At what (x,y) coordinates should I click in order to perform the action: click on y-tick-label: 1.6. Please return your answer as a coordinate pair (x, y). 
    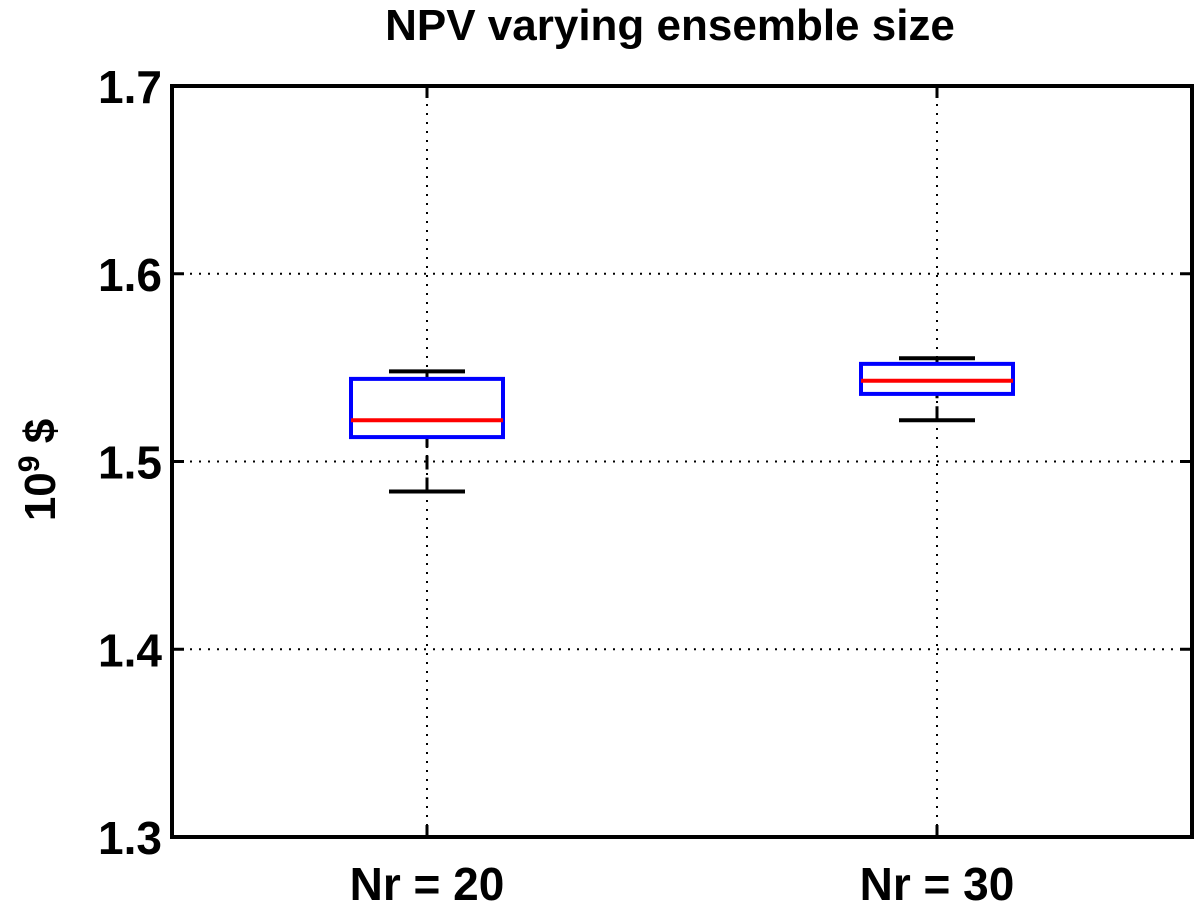
    Looking at the image, I should click on (130, 275).